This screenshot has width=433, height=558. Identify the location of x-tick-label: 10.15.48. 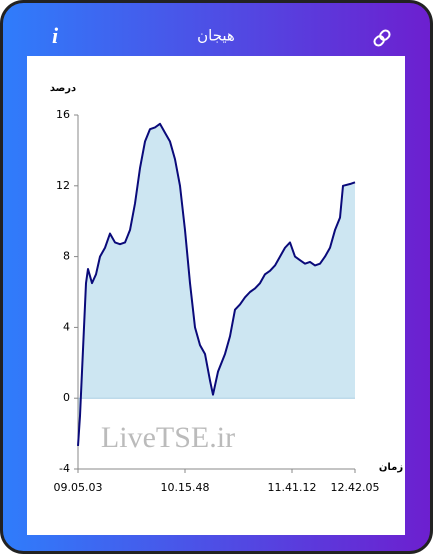
(185, 487).